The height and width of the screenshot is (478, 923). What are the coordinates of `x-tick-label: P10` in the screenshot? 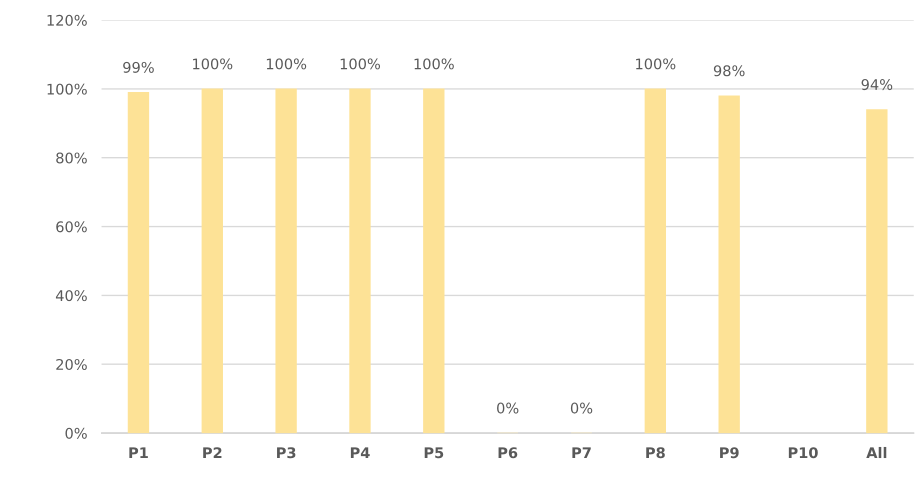 It's located at (803, 452).